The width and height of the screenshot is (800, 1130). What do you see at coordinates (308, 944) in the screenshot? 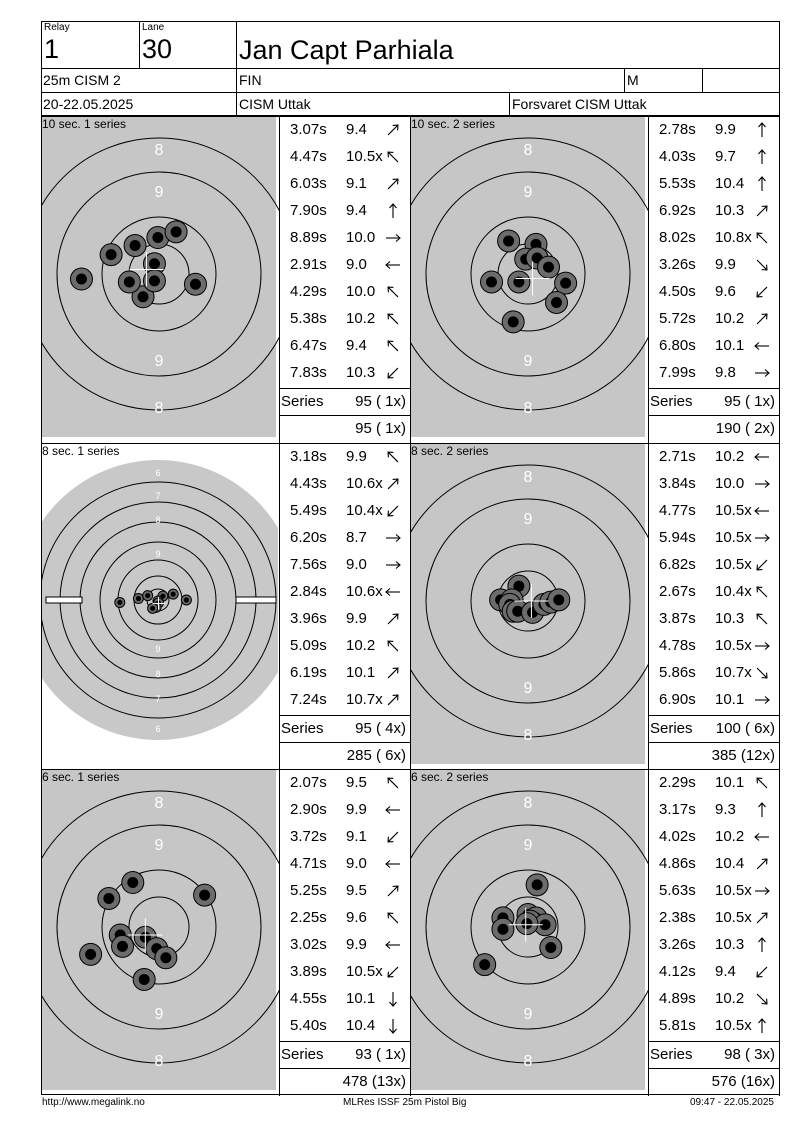
I see `shot-time: 3.02s` at bounding box center [308, 944].